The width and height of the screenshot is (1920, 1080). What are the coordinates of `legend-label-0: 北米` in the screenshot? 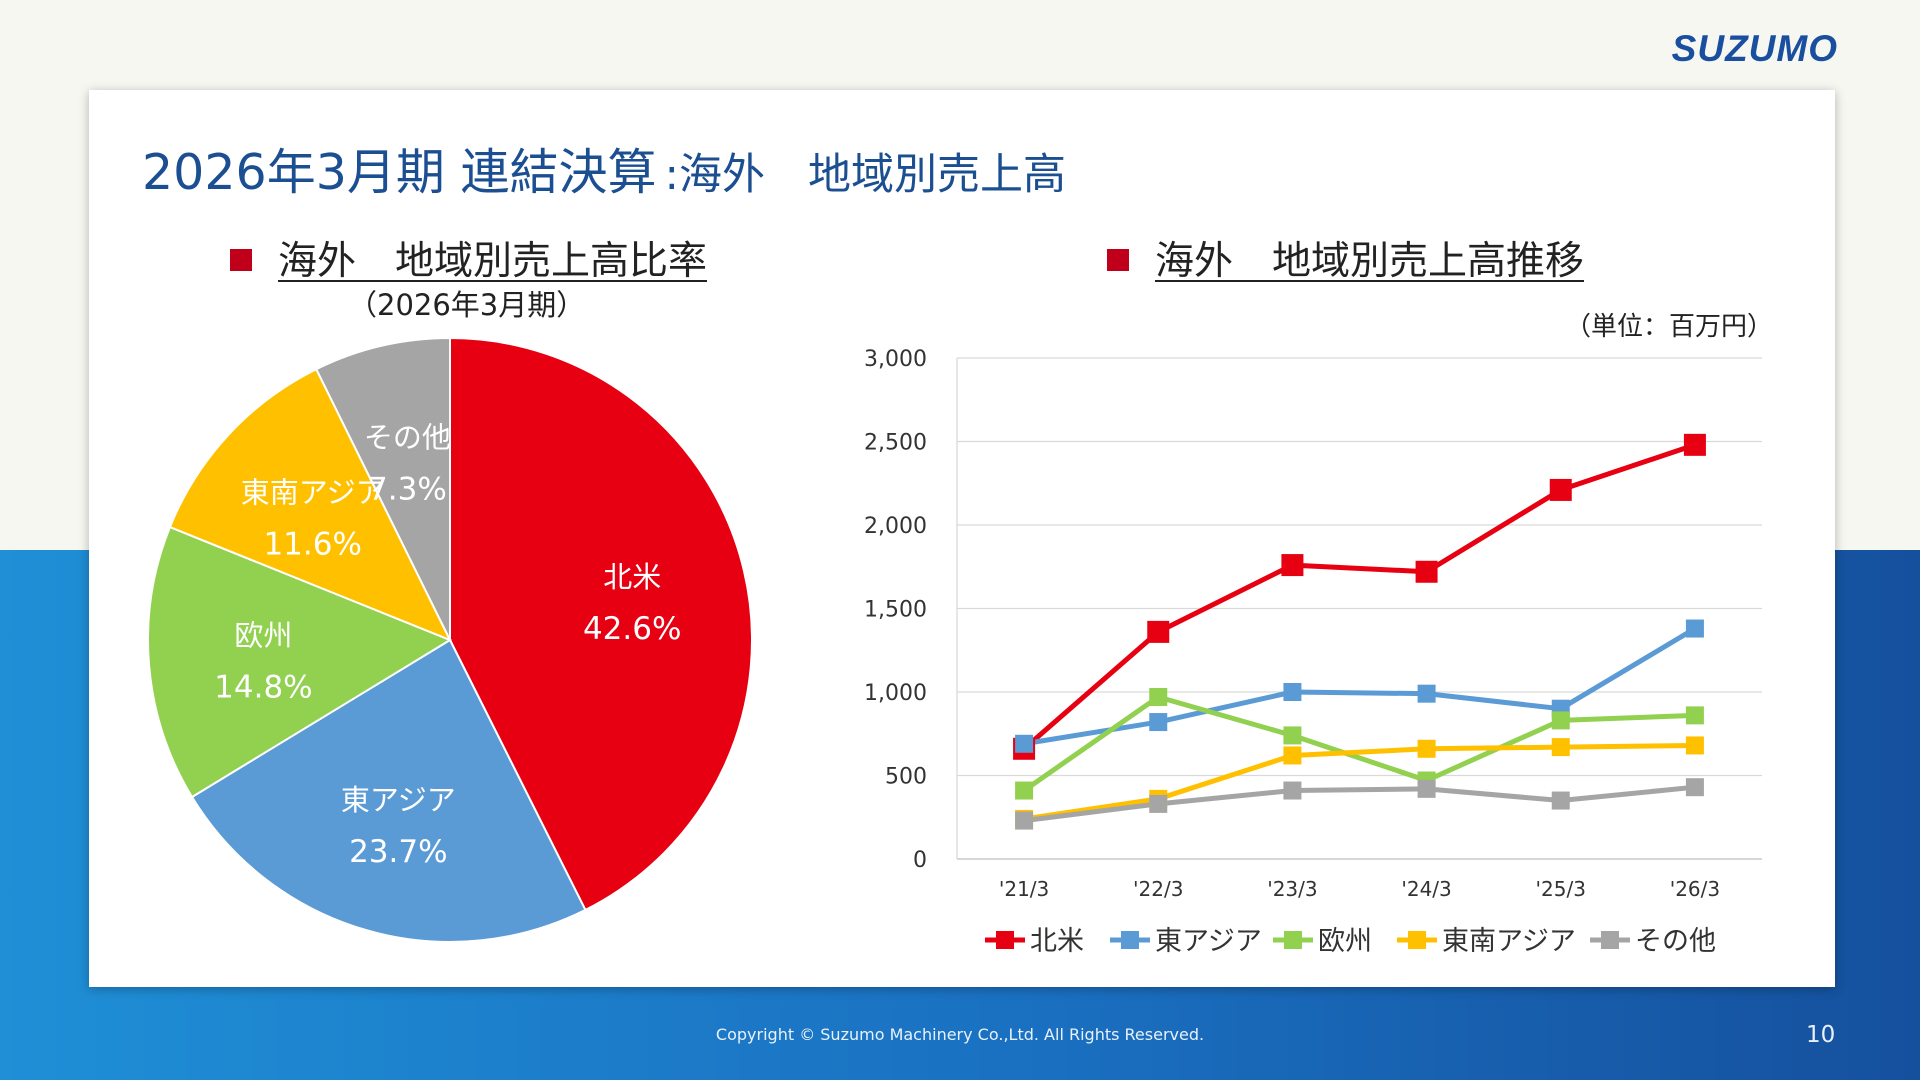 It's located at (1057, 941).